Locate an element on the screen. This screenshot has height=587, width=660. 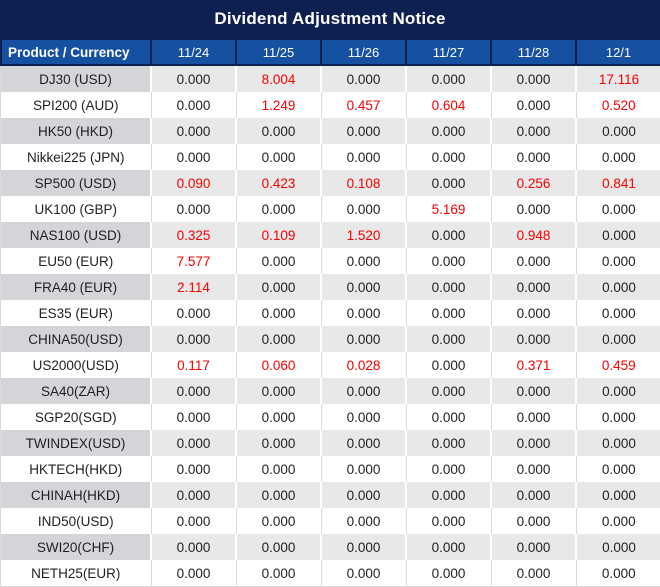
table-row: HK50 (HKD) 0.000 0.000 0.000 0.000 0.000 0.000 is located at coordinates (330, 131).